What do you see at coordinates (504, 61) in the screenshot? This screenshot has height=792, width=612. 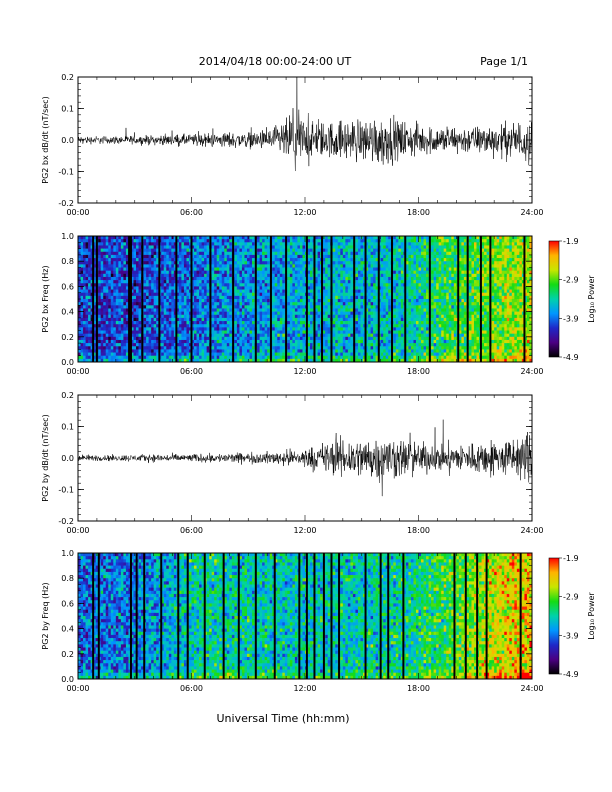 I see `page-indicator: Page 1/1` at bounding box center [504, 61].